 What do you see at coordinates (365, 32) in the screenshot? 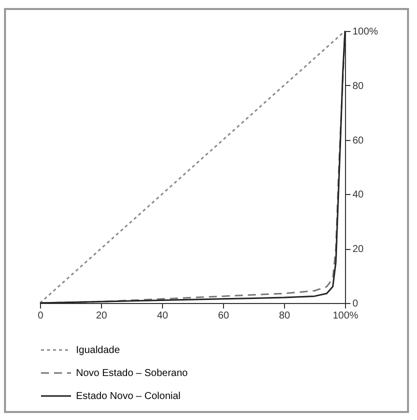
I see `y-tick-label: 100%` at bounding box center [365, 32].